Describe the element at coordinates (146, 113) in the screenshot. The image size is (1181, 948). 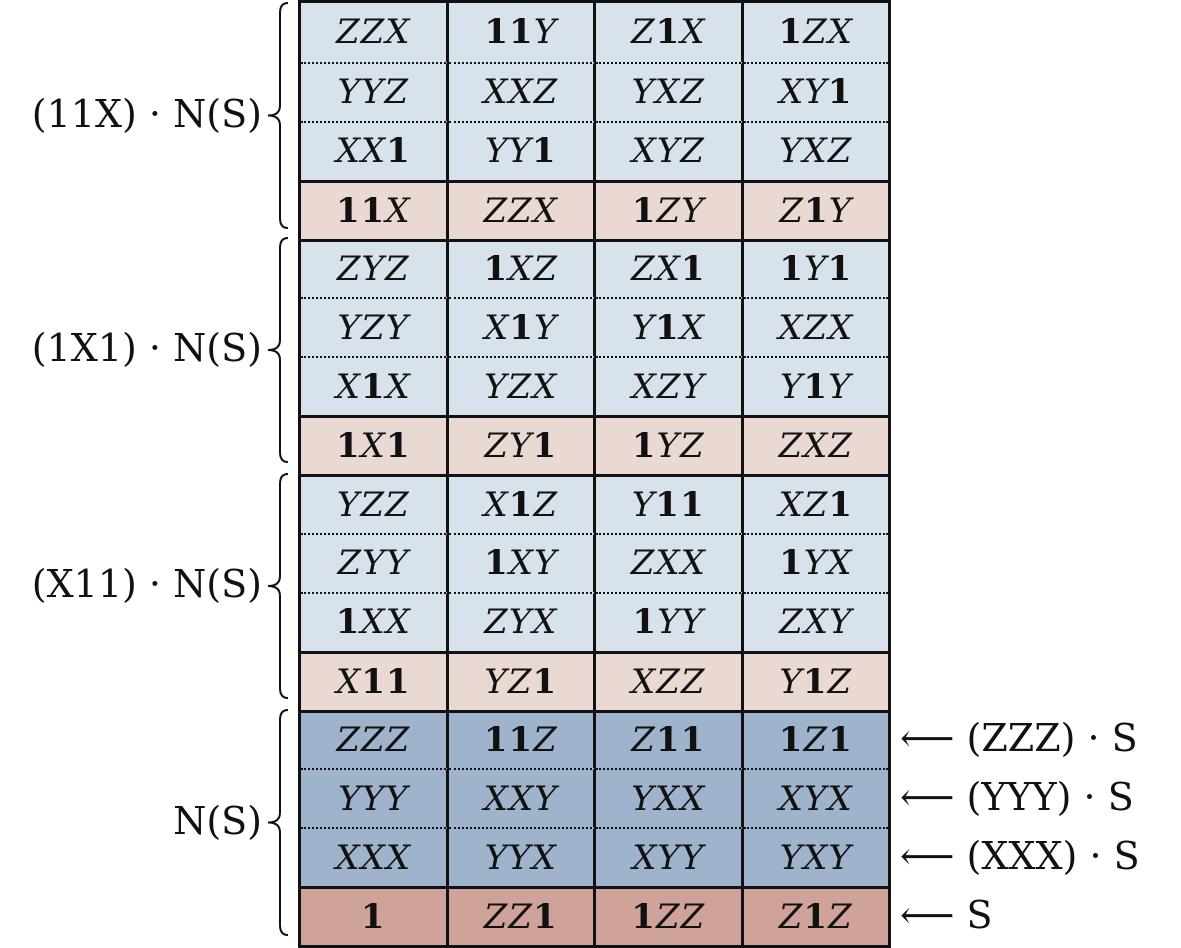
I see `group-label: (11X) · N(S)` at that location.